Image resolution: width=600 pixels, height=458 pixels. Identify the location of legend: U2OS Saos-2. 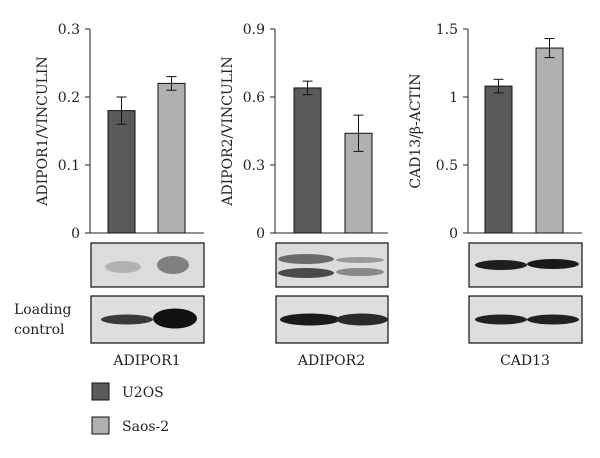
(130, 408).